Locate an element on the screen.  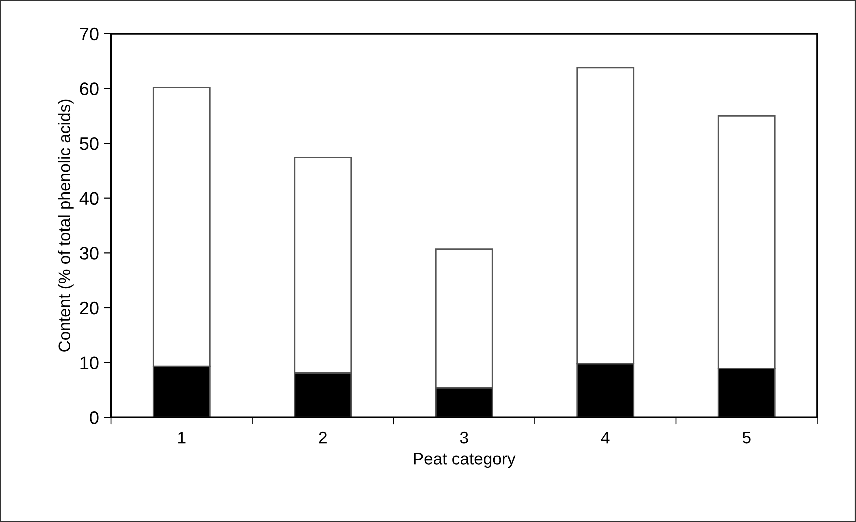
y-tick-label: 20 is located at coordinates (89, 308).